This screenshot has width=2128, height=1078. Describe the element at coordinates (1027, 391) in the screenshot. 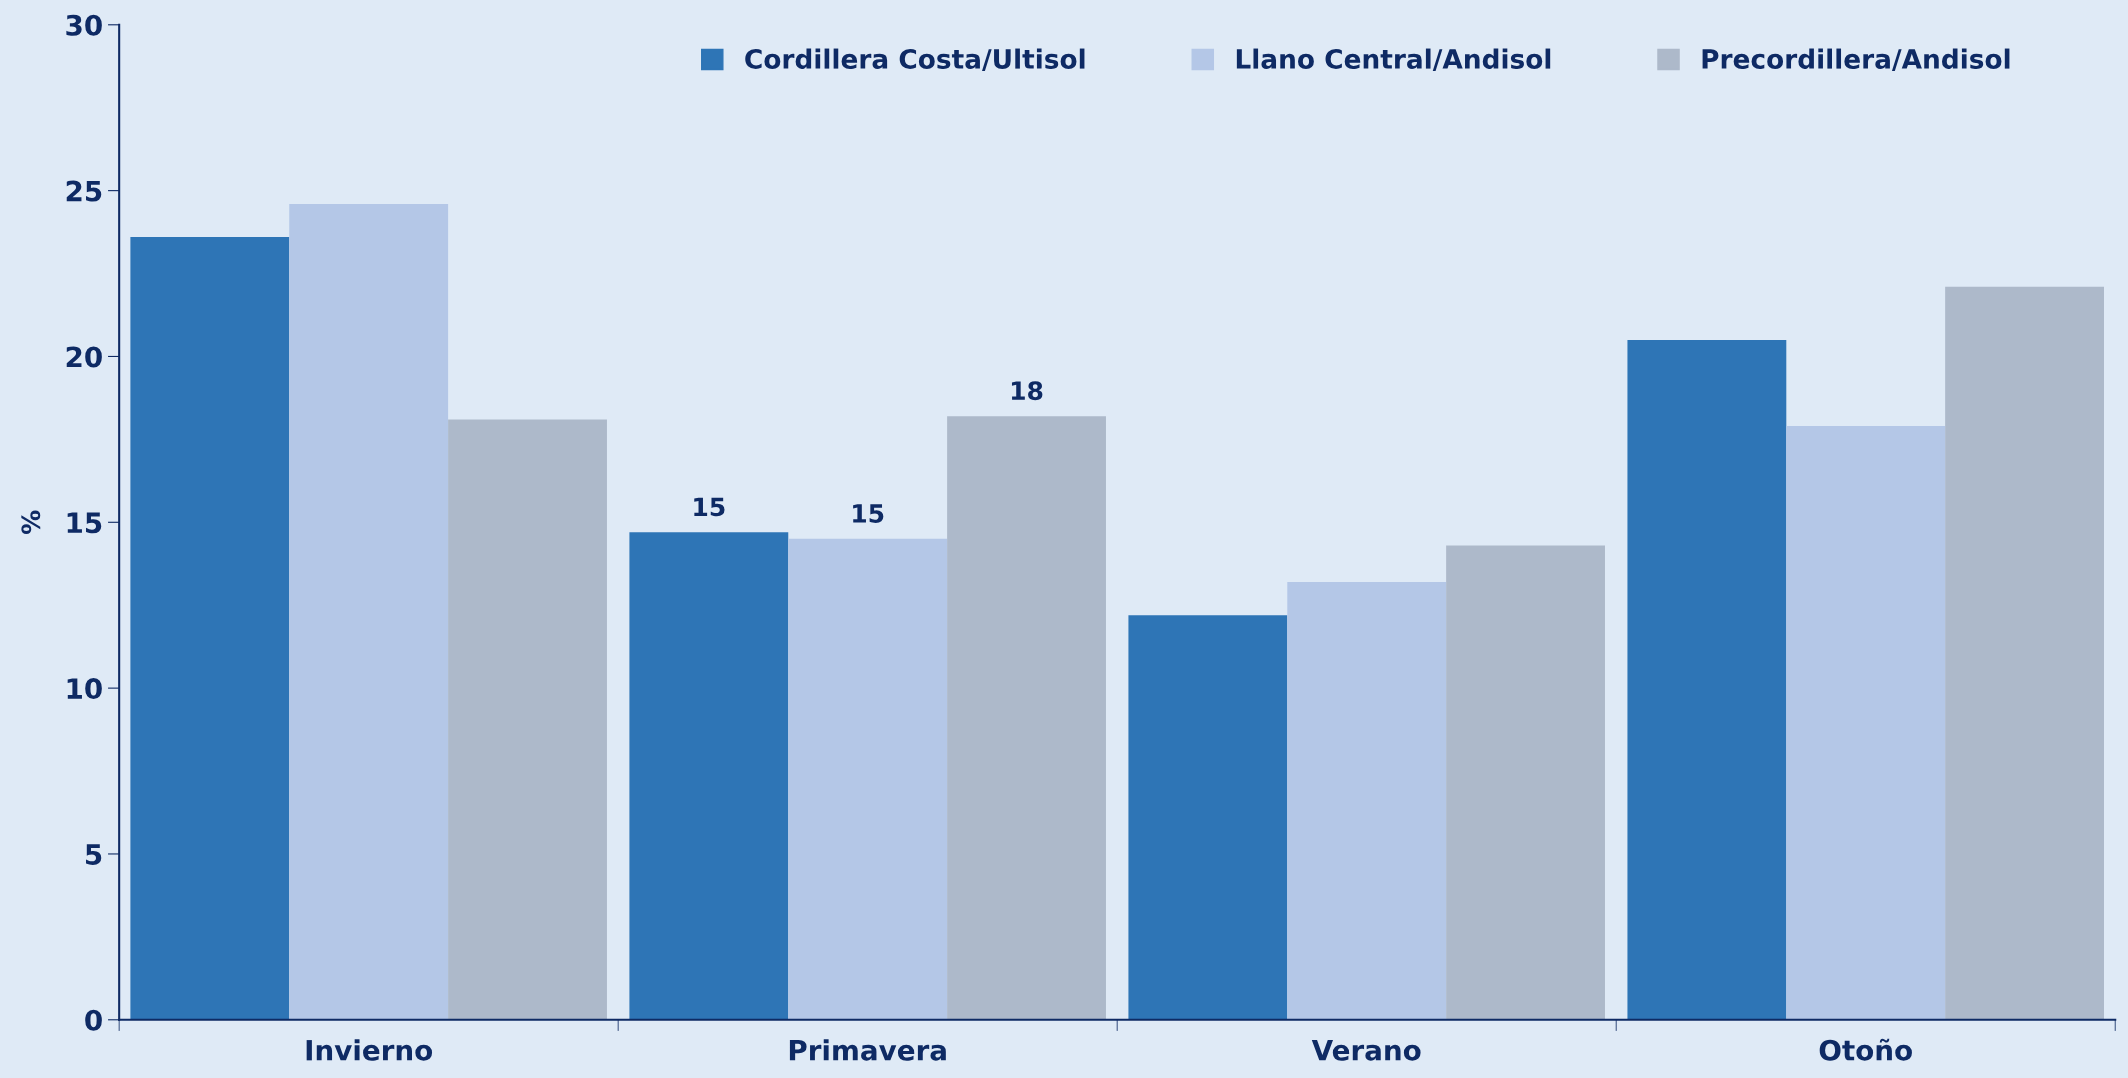

I see `data-label: 18` at that location.